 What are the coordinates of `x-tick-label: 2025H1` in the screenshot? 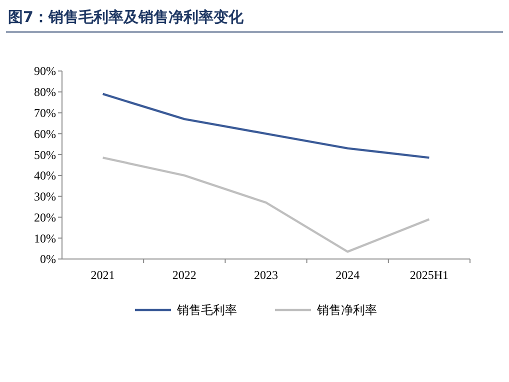 It's located at (429, 275).